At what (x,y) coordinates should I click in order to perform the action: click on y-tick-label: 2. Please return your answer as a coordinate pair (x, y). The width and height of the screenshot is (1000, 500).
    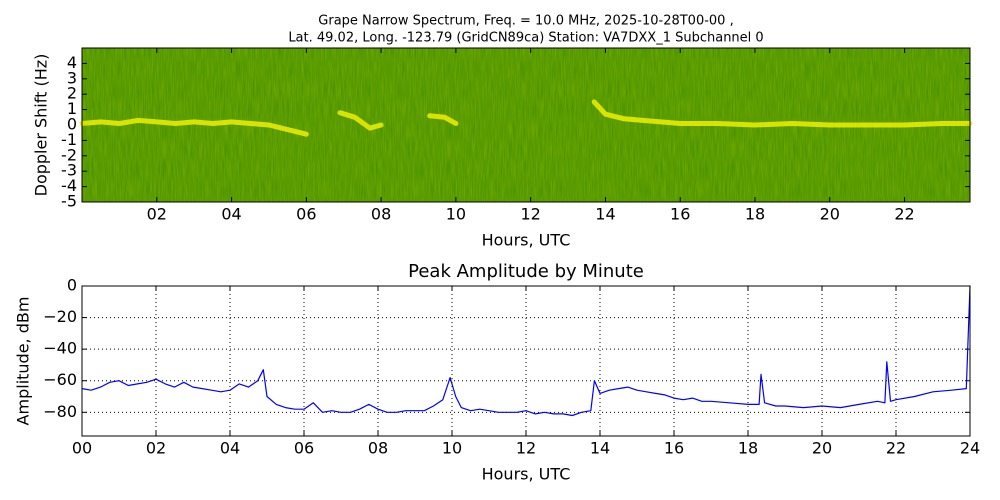
    Looking at the image, I should click on (72, 93).